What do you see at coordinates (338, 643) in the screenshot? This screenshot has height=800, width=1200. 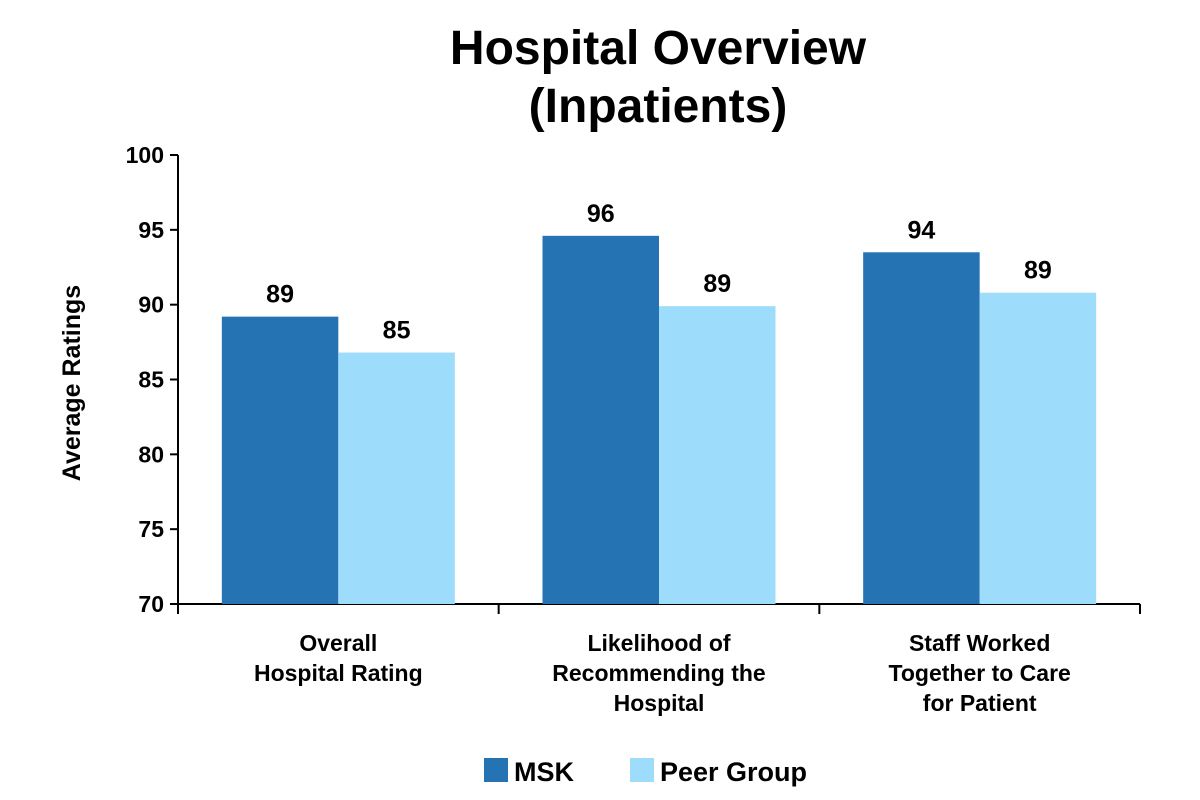 I see `x-tick-label: Overall` at bounding box center [338, 643].